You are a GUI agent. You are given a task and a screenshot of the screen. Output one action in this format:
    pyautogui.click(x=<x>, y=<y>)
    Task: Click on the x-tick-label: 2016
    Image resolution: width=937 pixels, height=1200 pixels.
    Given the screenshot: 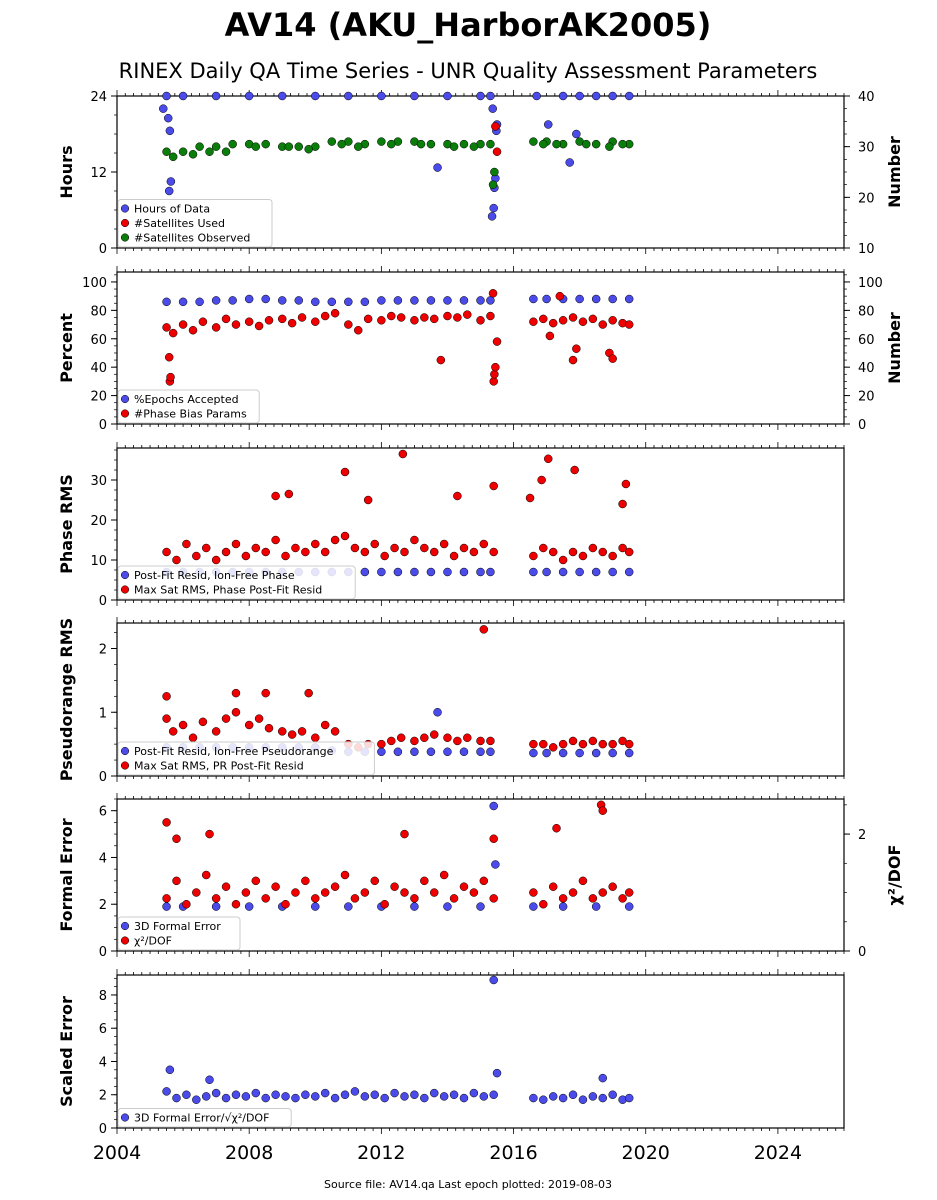 What is the action you would take?
    pyautogui.click(x=513, y=1153)
    